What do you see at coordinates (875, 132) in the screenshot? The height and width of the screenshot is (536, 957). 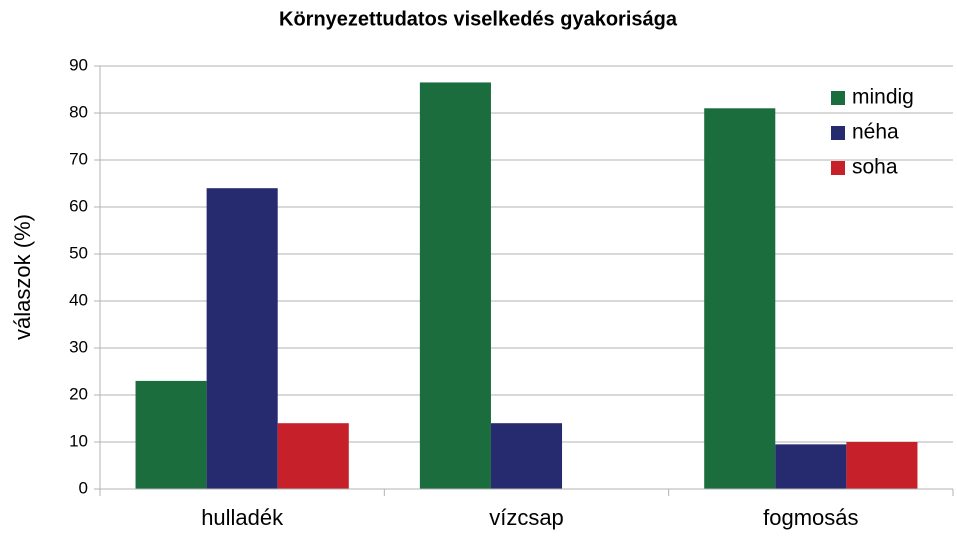 I see `legend-label: néha` at bounding box center [875, 132].